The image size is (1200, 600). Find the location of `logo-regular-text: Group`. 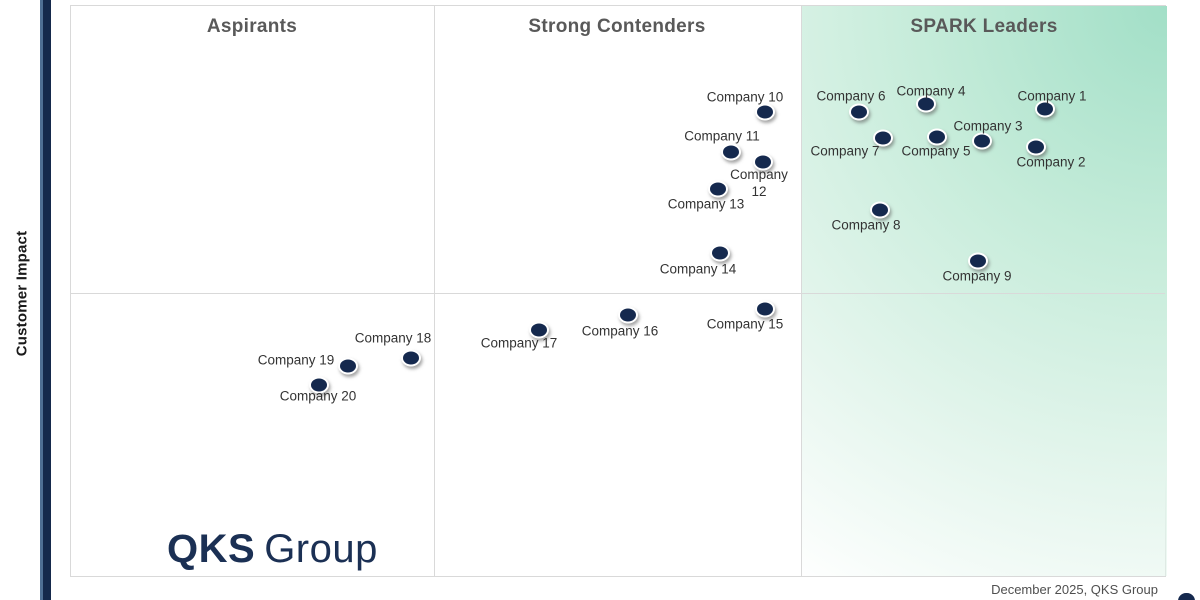

logo-regular-text: Group is located at coordinates (321, 549).